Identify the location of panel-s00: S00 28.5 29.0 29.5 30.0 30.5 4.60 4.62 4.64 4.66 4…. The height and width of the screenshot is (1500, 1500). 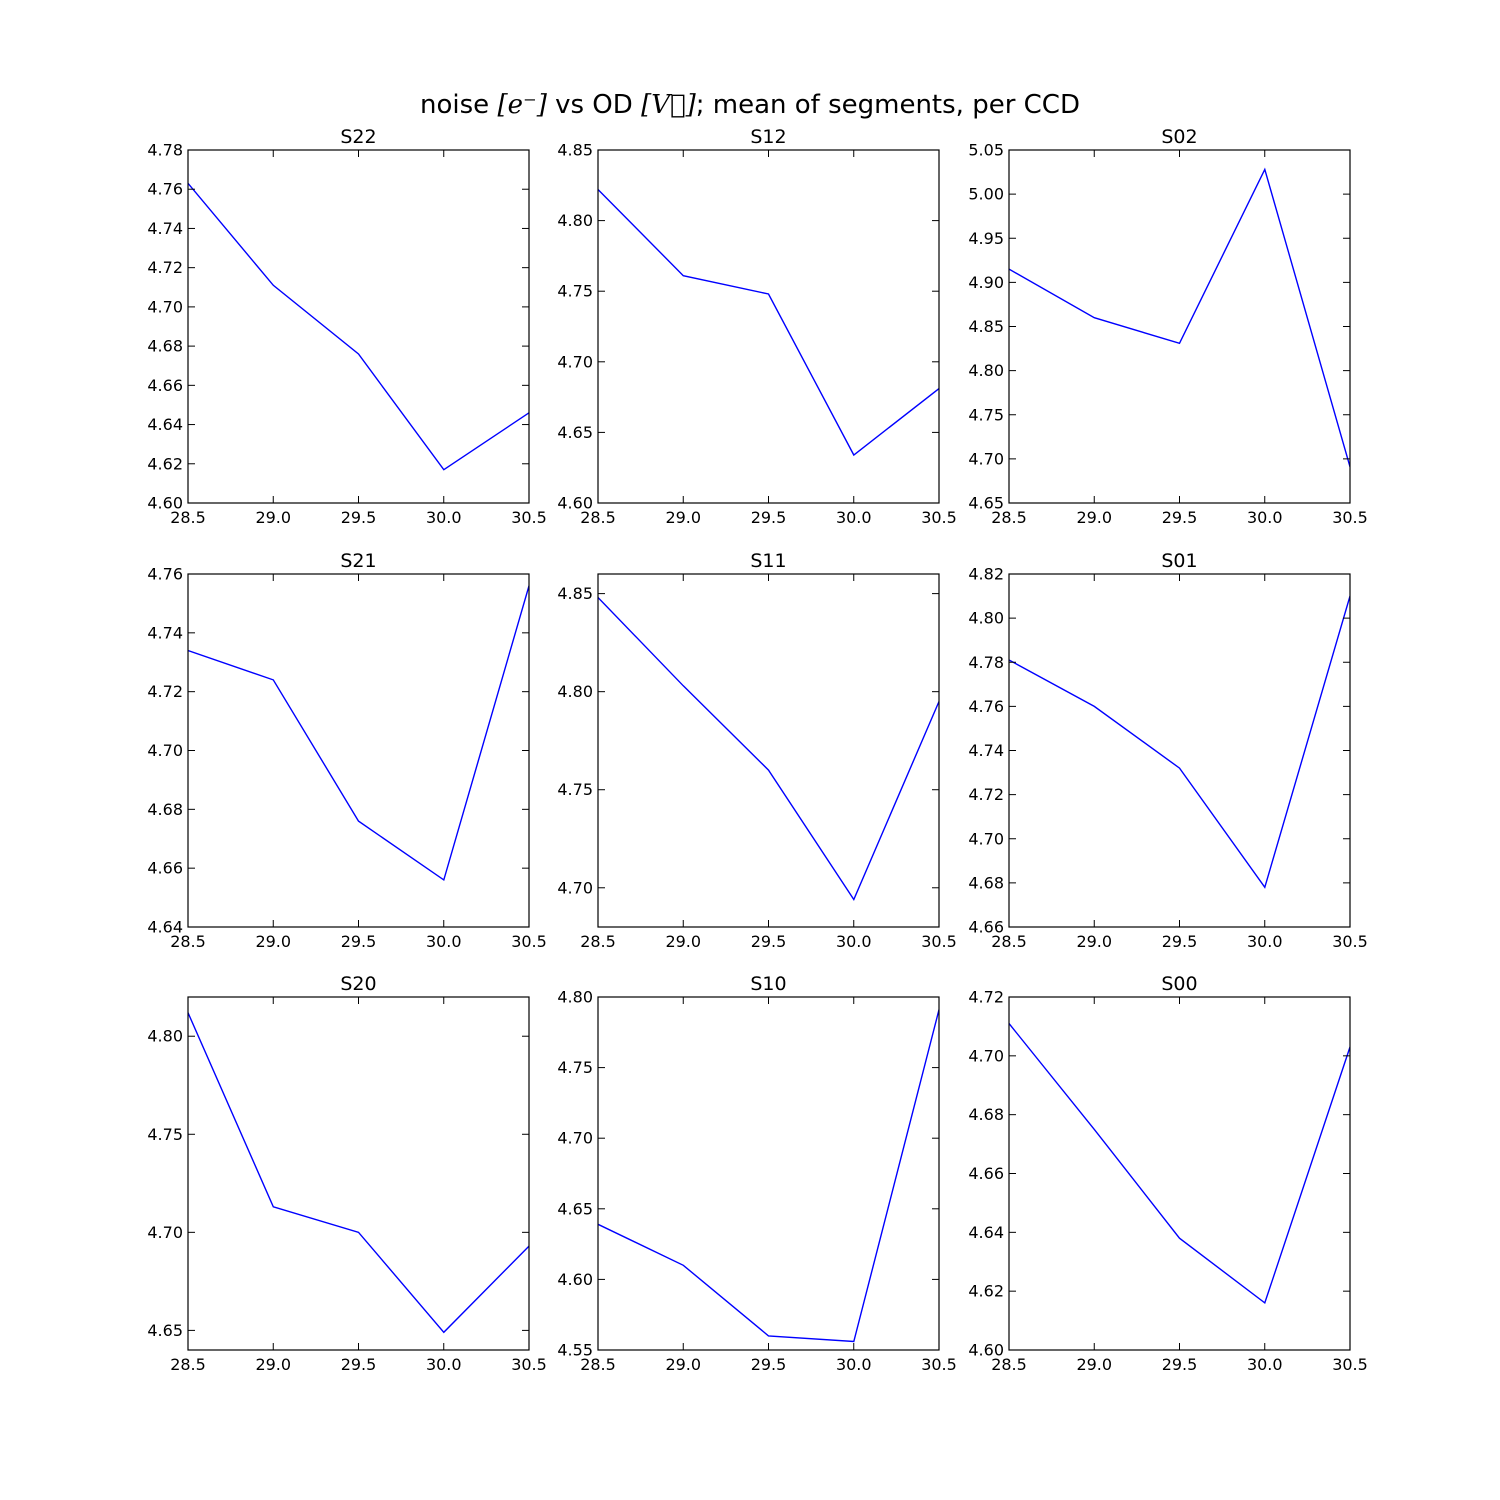
(1167, 1173).